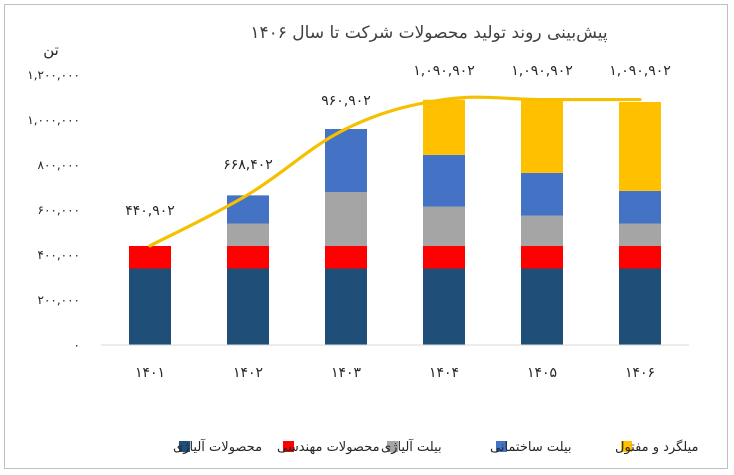  Describe the element at coordinates (444, 373) in the screenshot. I see `x-category-label: ۱۴۰۴` at that location.